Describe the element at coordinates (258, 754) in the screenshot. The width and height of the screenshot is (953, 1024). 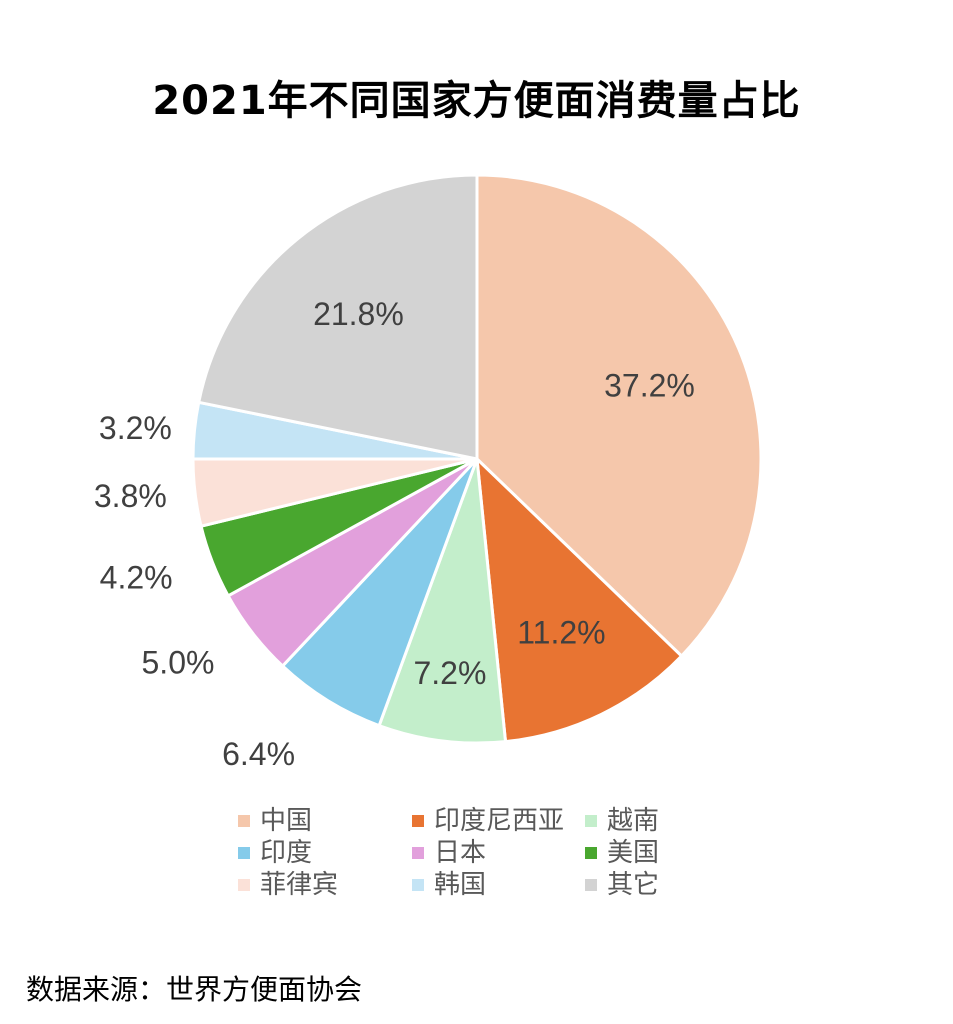
I see `data-label-3: 6.4%` at that location.